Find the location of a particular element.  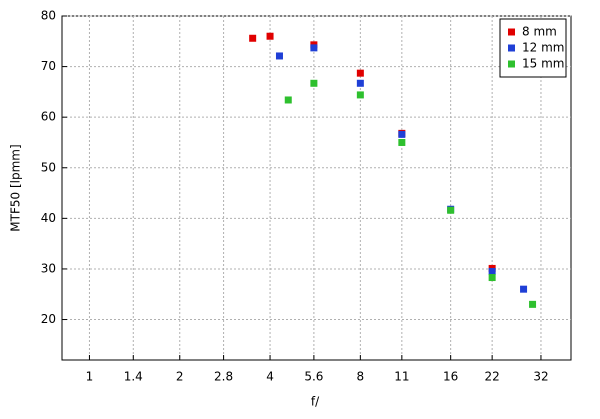

legend-label: 12 mm is located at coordinates (543, 48).